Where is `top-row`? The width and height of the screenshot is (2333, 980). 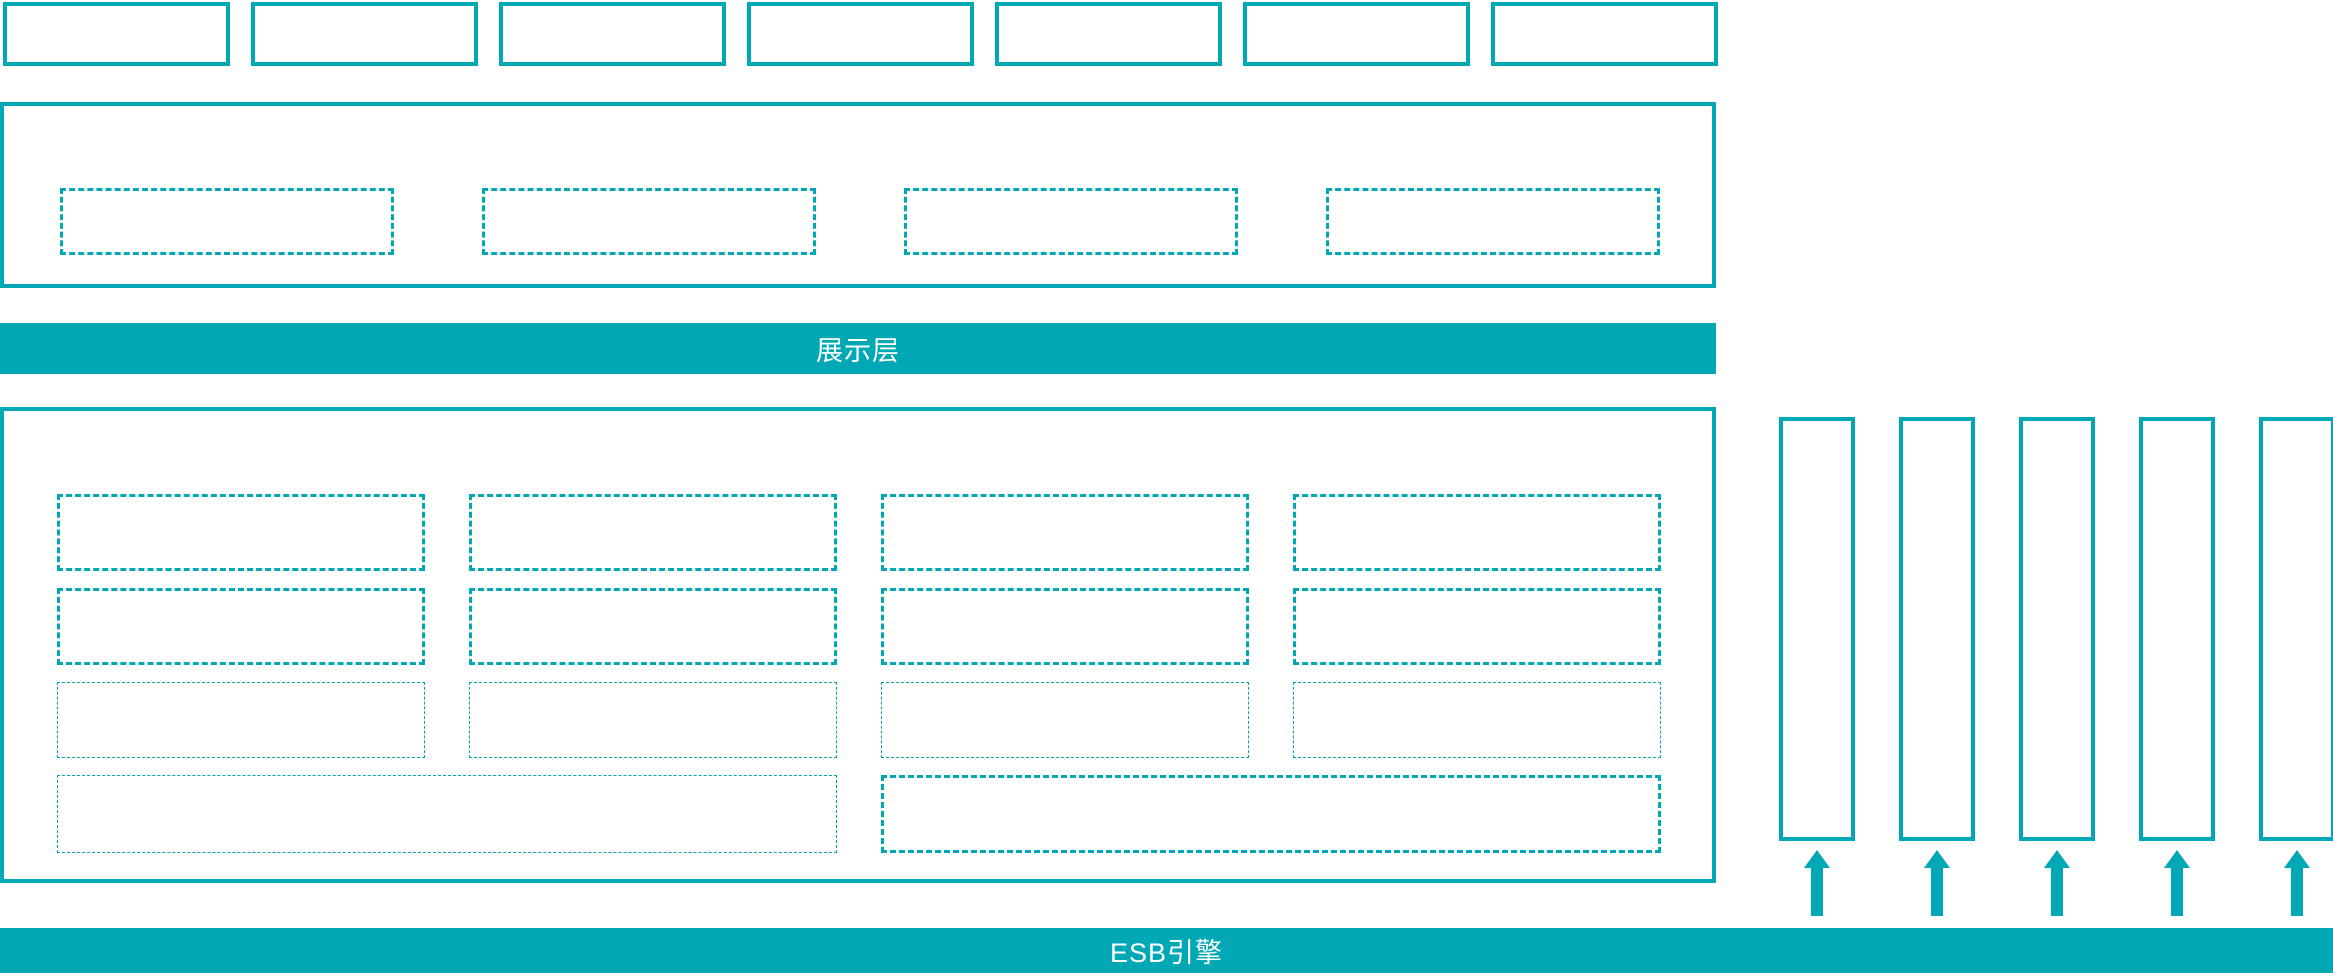 top-row is located at coordinates (860, 34).